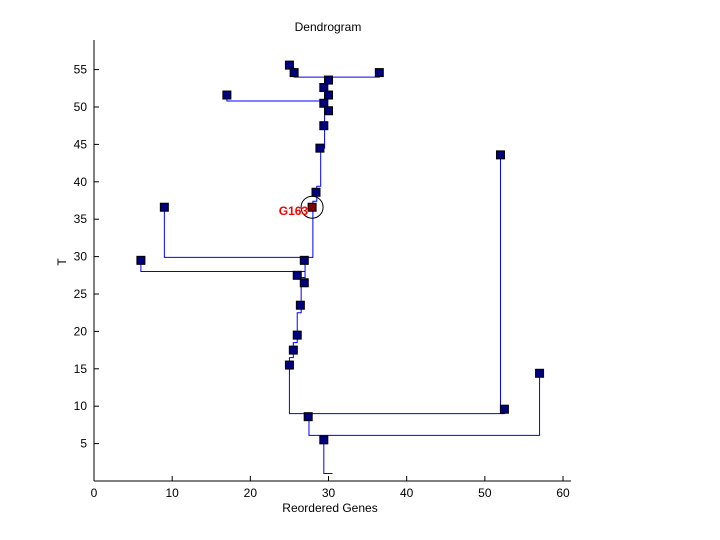 This screenshot has height=540, width=720. Describe the element at coordinates (485, 493) in the screenshot. I see `x-tick-label: 50` at that location.